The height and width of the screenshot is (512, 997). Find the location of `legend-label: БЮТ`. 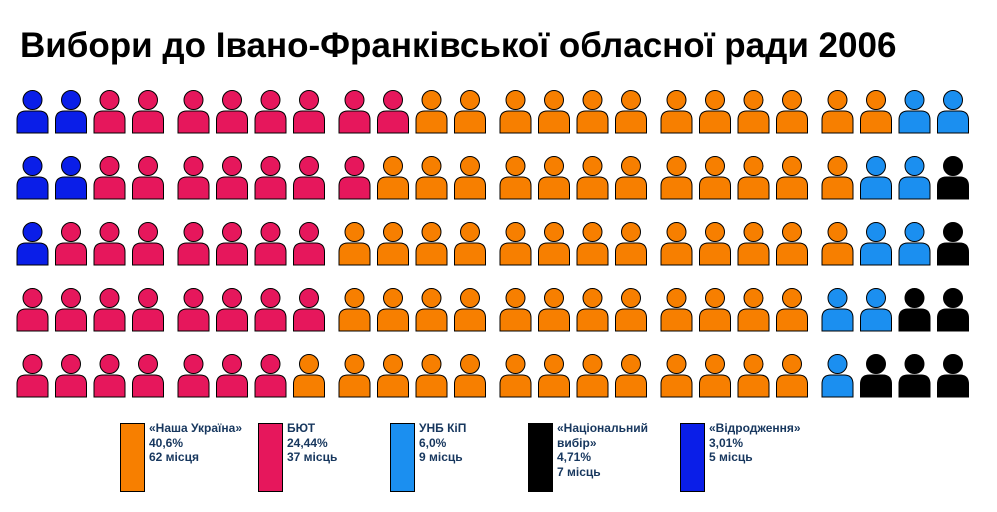

legend-label: БЮТ is located at coordinates (301, 428).